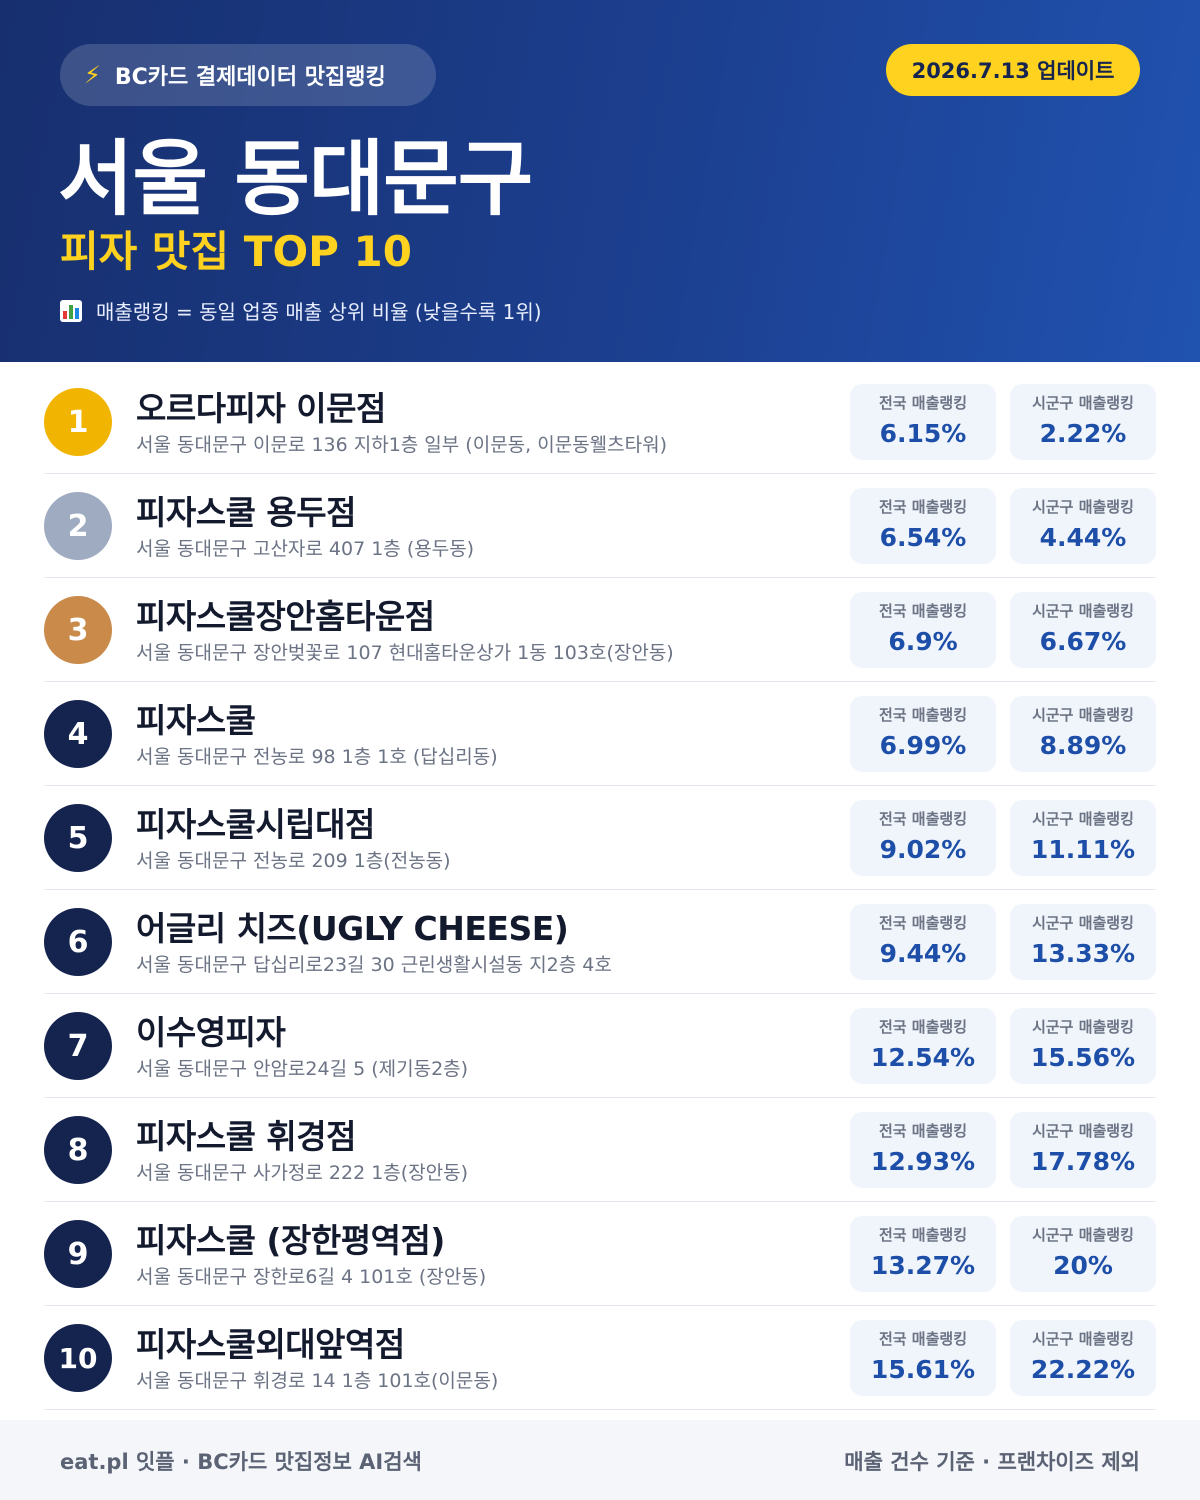  Describe the element at coordinates (923, 1369) in the screenshot. I see `national-ranking-value: 15.61%` at that location.